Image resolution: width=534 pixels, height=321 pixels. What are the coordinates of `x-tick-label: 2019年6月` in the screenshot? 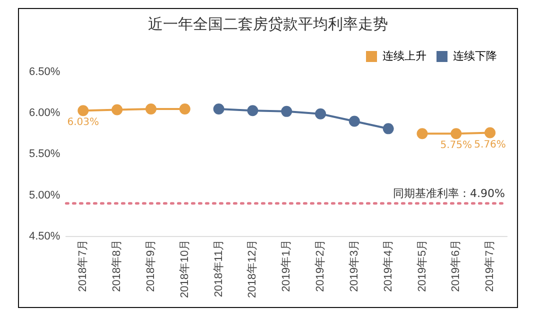 It's located at (456, 265).